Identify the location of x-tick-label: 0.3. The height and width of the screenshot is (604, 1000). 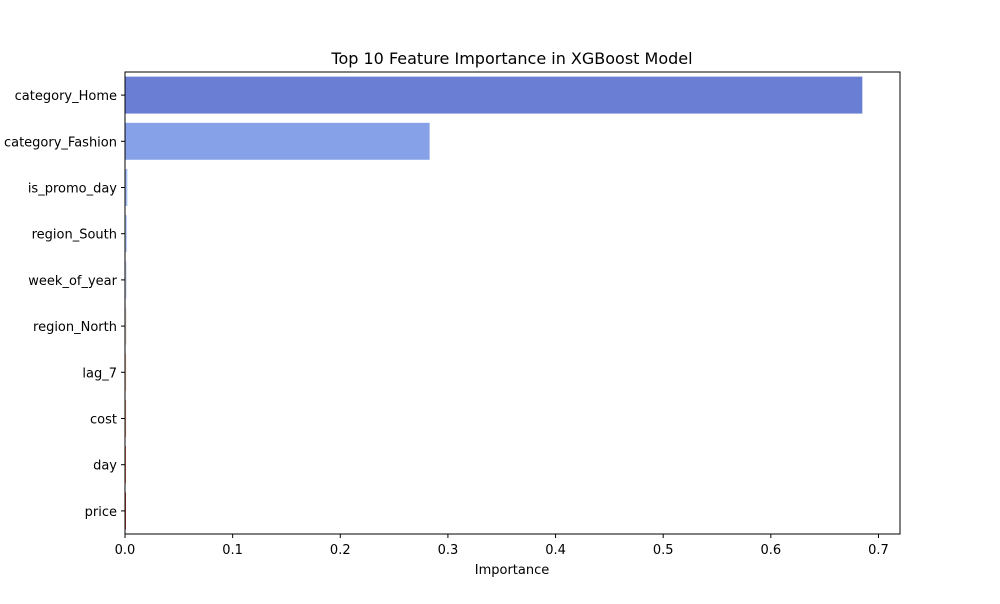
(448, 550).